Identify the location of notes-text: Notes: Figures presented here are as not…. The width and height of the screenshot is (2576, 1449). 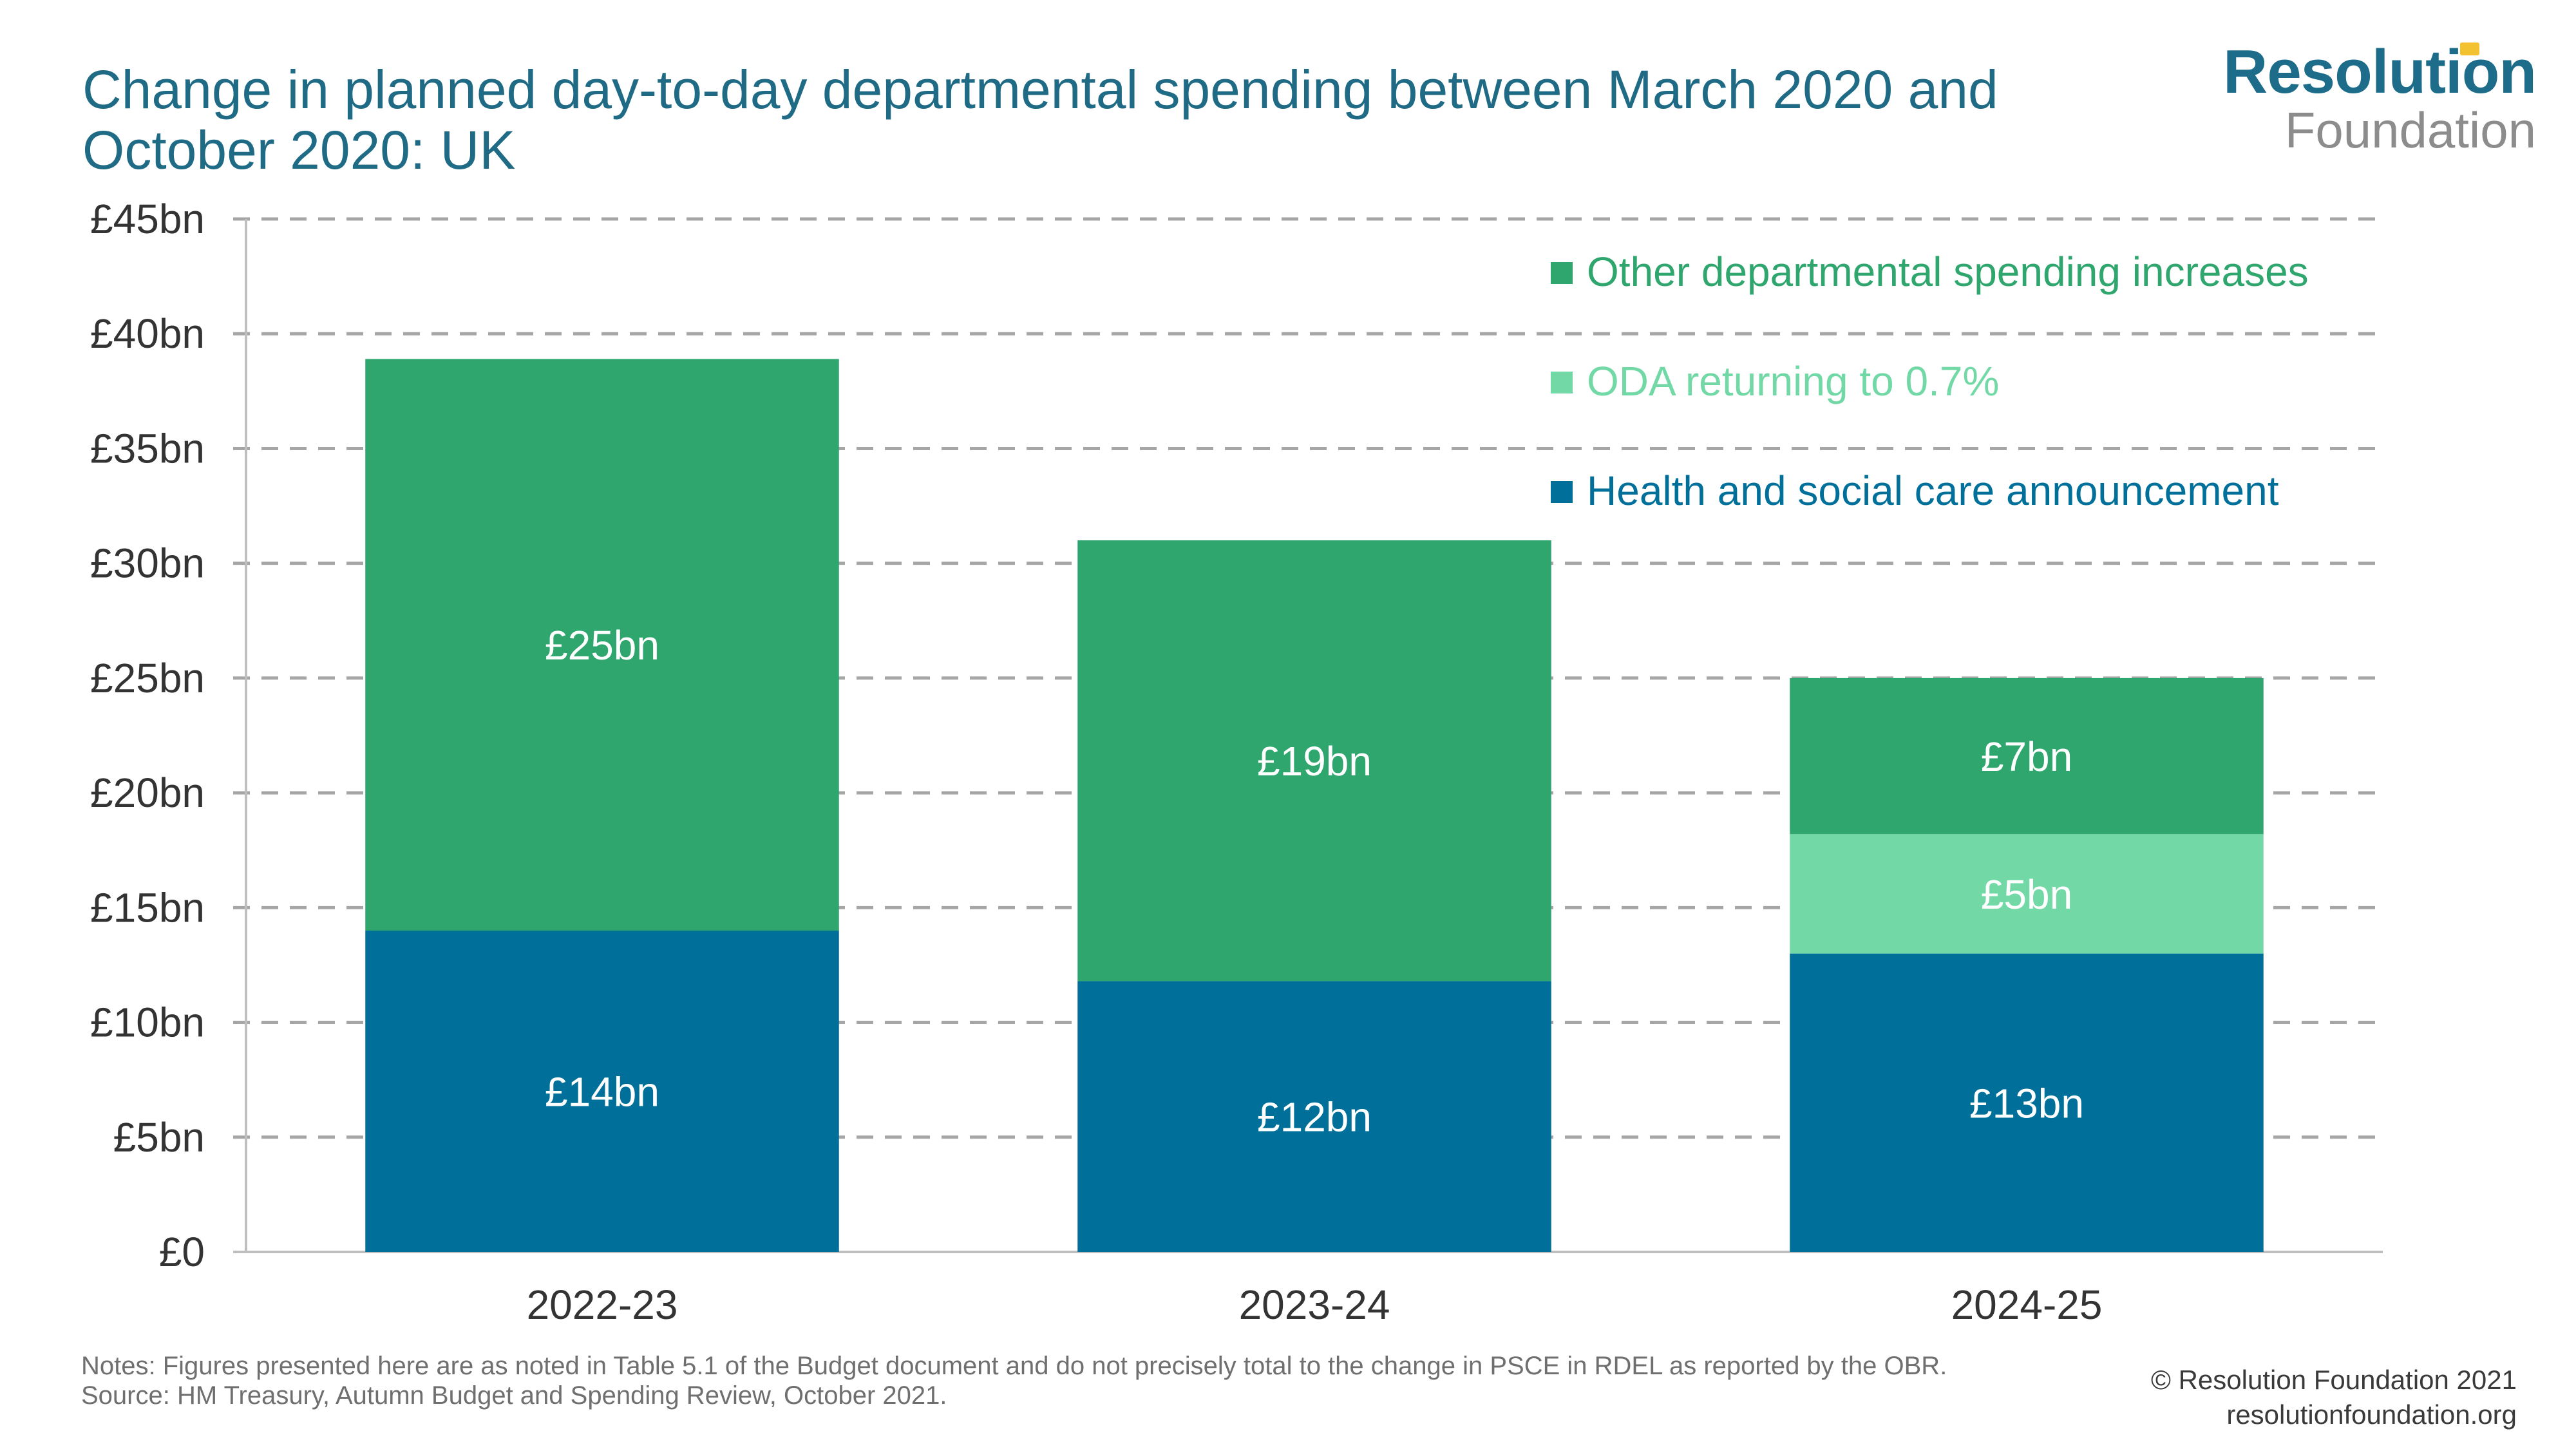
(1014, 1366).